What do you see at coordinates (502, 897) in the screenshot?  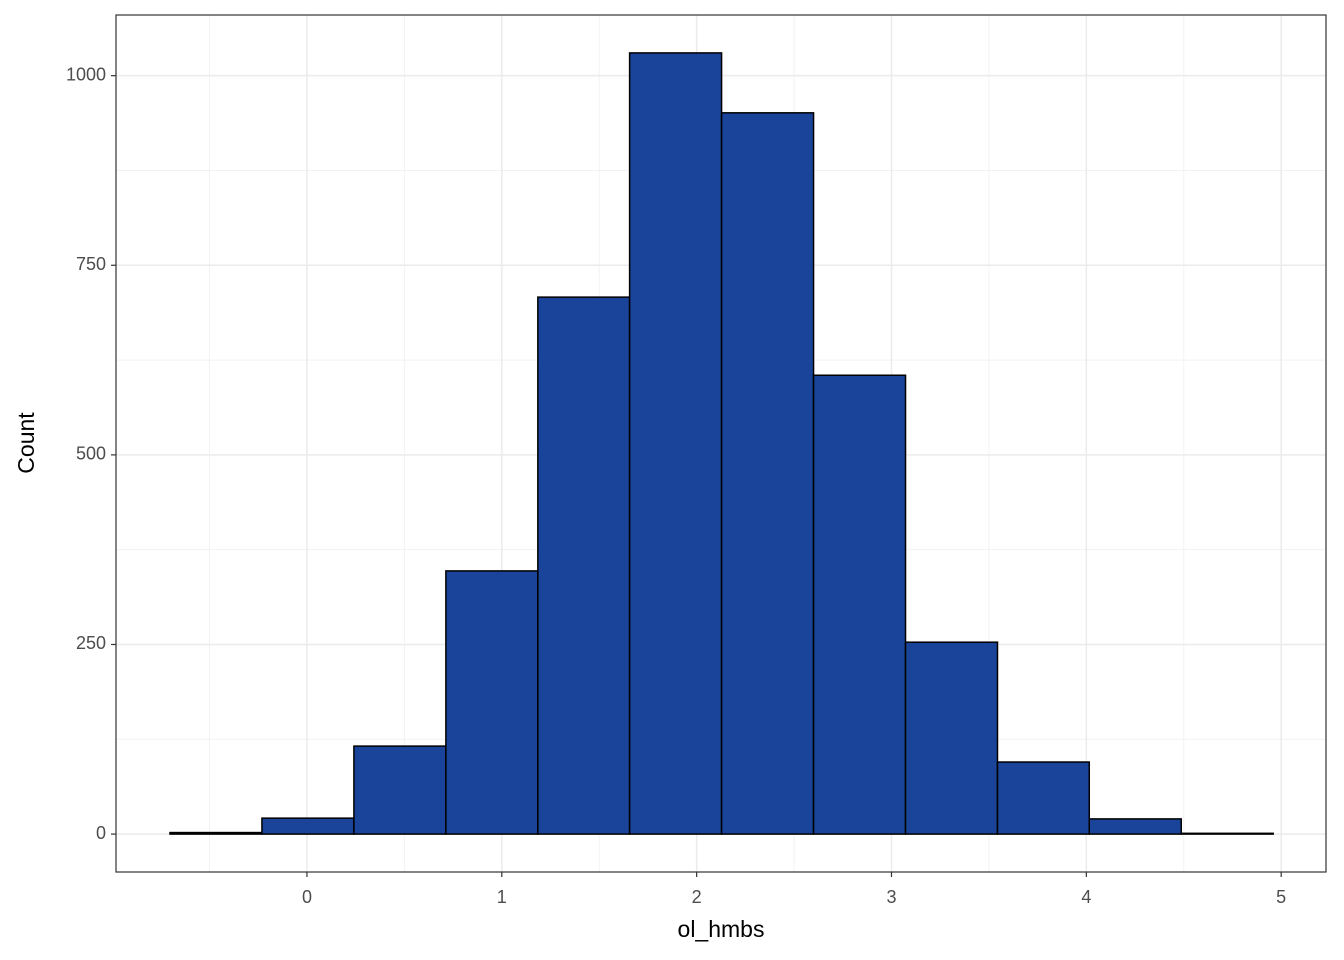 I see `x-tick-label: 1` at bounding box center [502, 897].